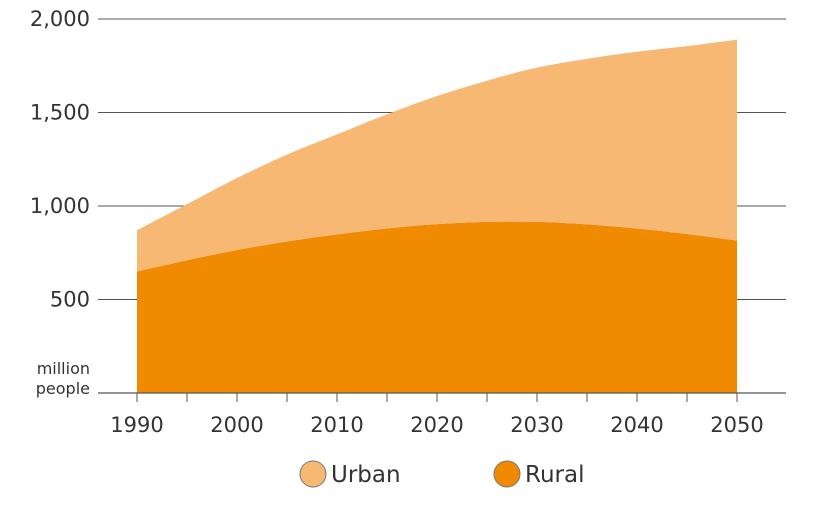  Describe the element at coordinates (736, 425) in the screenshot. I see `x-tick-label: 2050` at that location.